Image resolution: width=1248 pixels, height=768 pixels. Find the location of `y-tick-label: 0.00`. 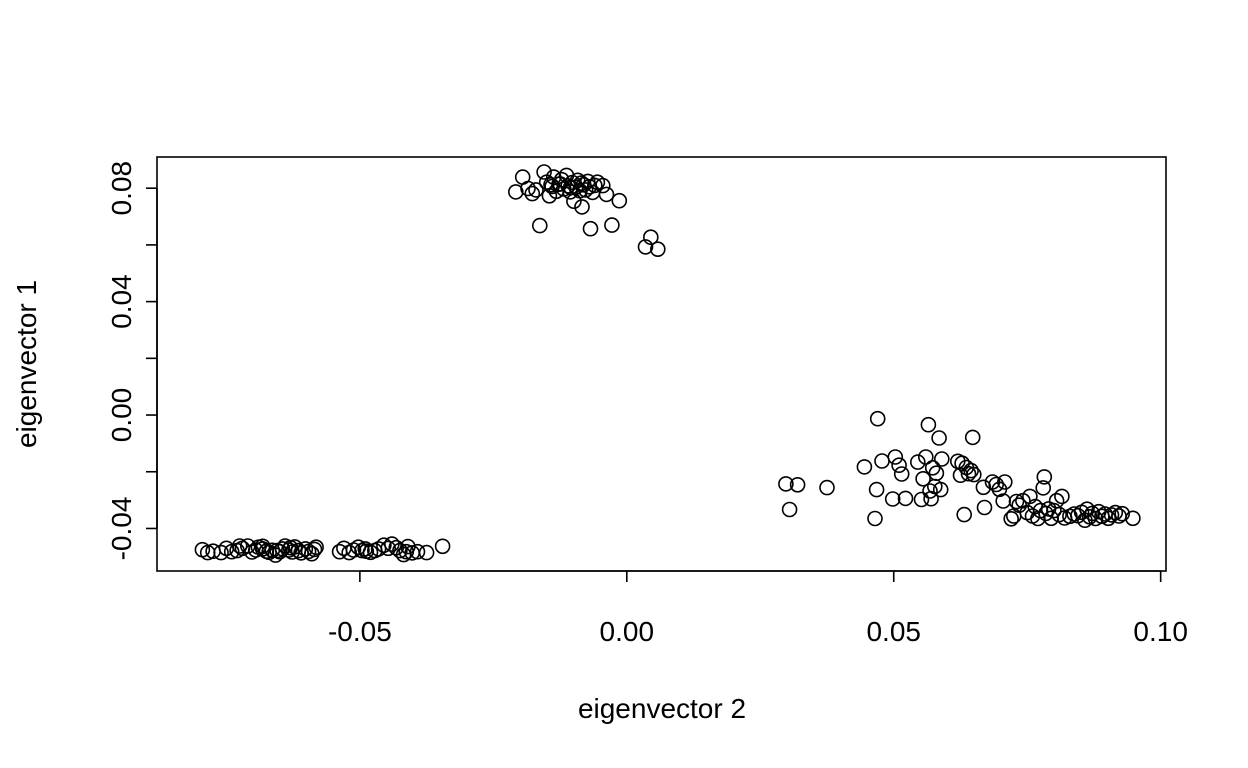

y-tick-label: 0.00 is located at coordinates (121, 415).